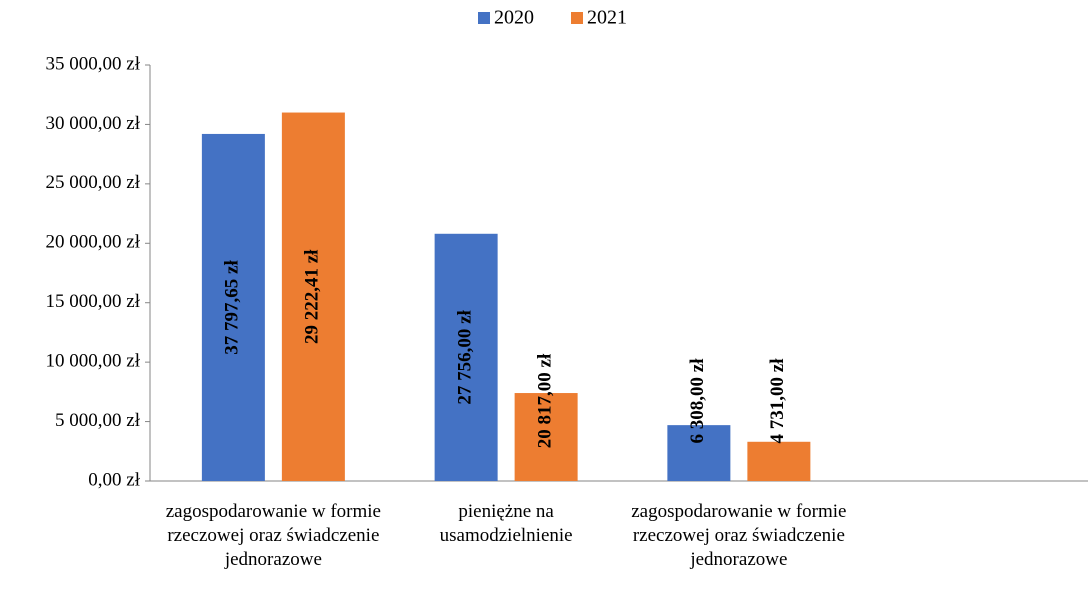 The height and width of the screenshot is (610, 1088). I want to click on y-tick-label: 0,00 zł, so click(114, 479).